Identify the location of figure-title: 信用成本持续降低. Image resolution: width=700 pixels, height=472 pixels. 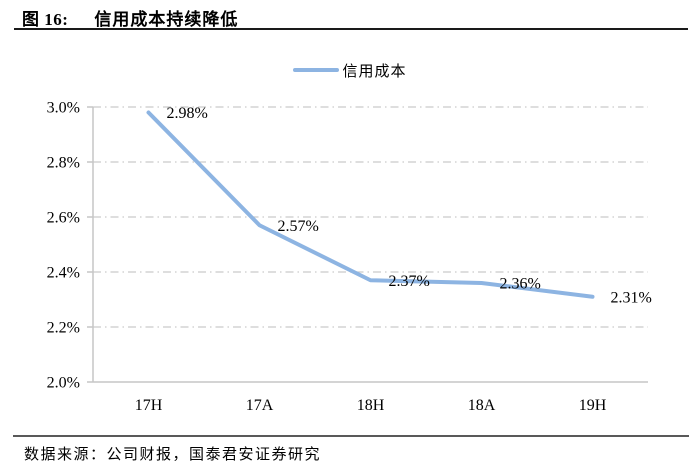
(166, 19).